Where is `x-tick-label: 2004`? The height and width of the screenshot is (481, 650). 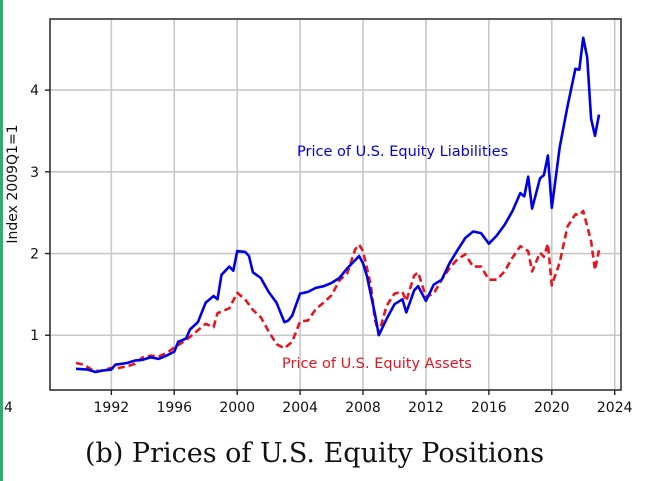 x-tick-label: 2004 is located at coordinates (300, 408).